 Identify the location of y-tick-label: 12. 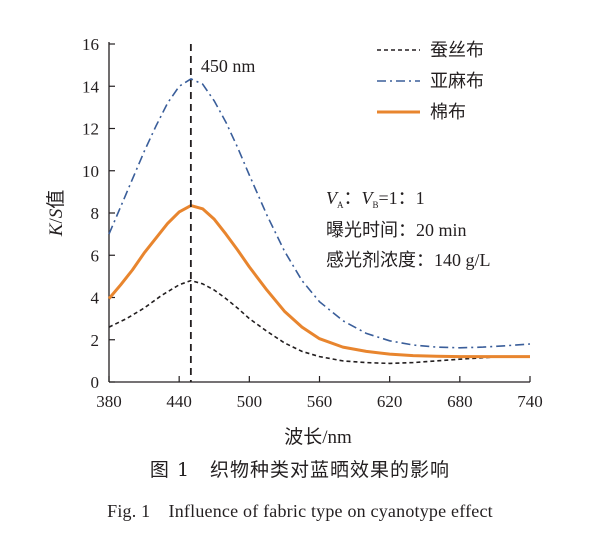
(90, 129).